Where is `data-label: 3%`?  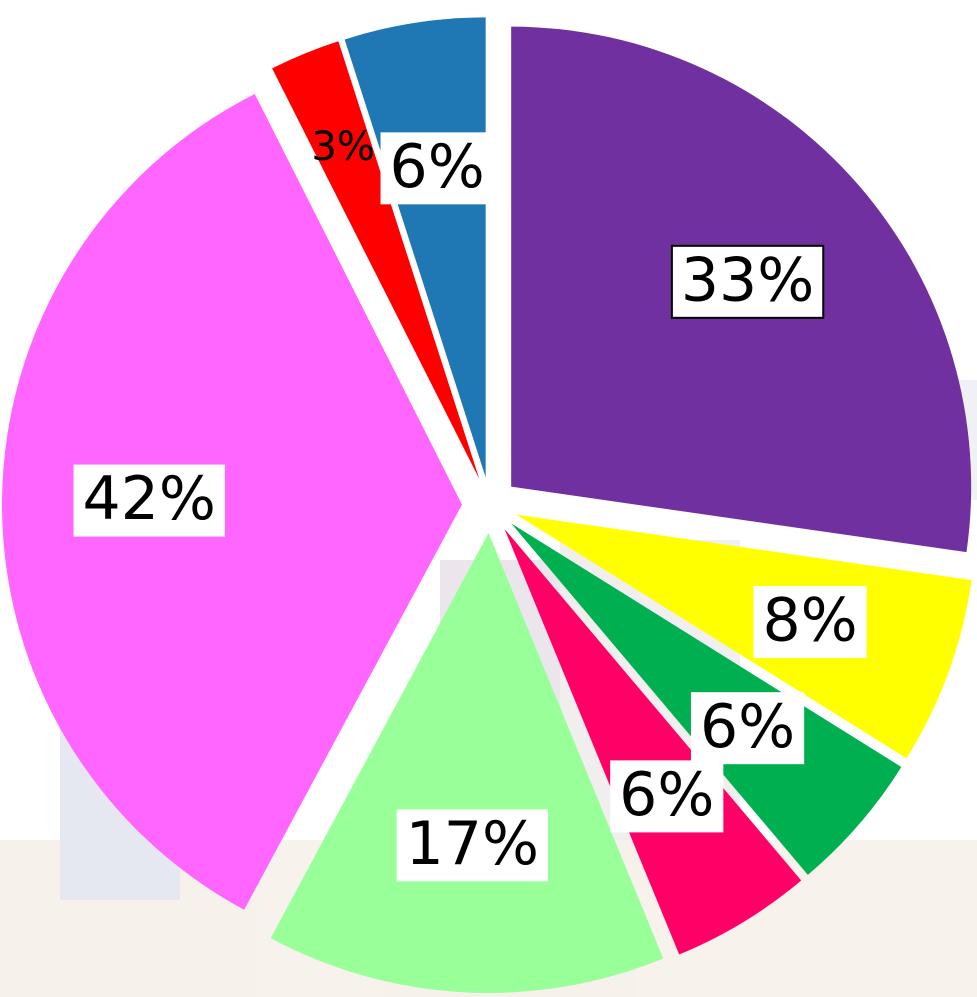 data-label: 3% is located at coordinates (342, 147).